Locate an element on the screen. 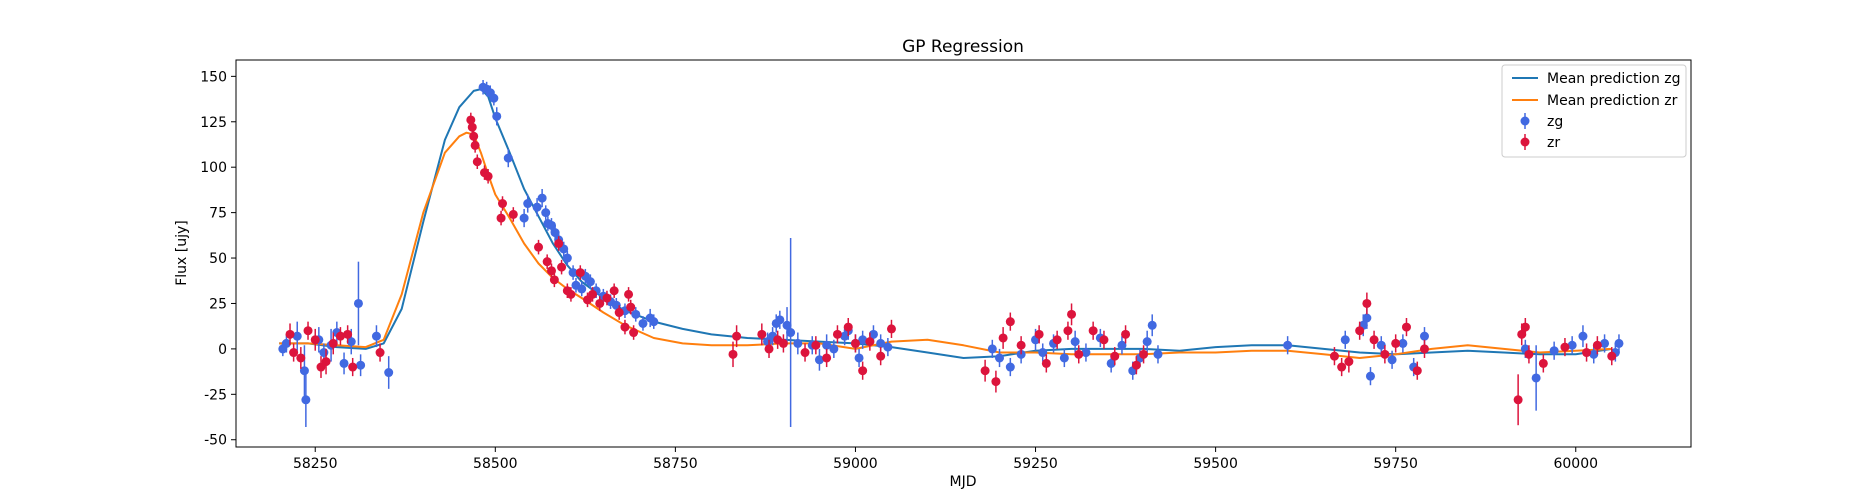 The image size is (1875, 500). legend-label-zr-line: Mean prediction zr is located at coordinates (1612, 101).